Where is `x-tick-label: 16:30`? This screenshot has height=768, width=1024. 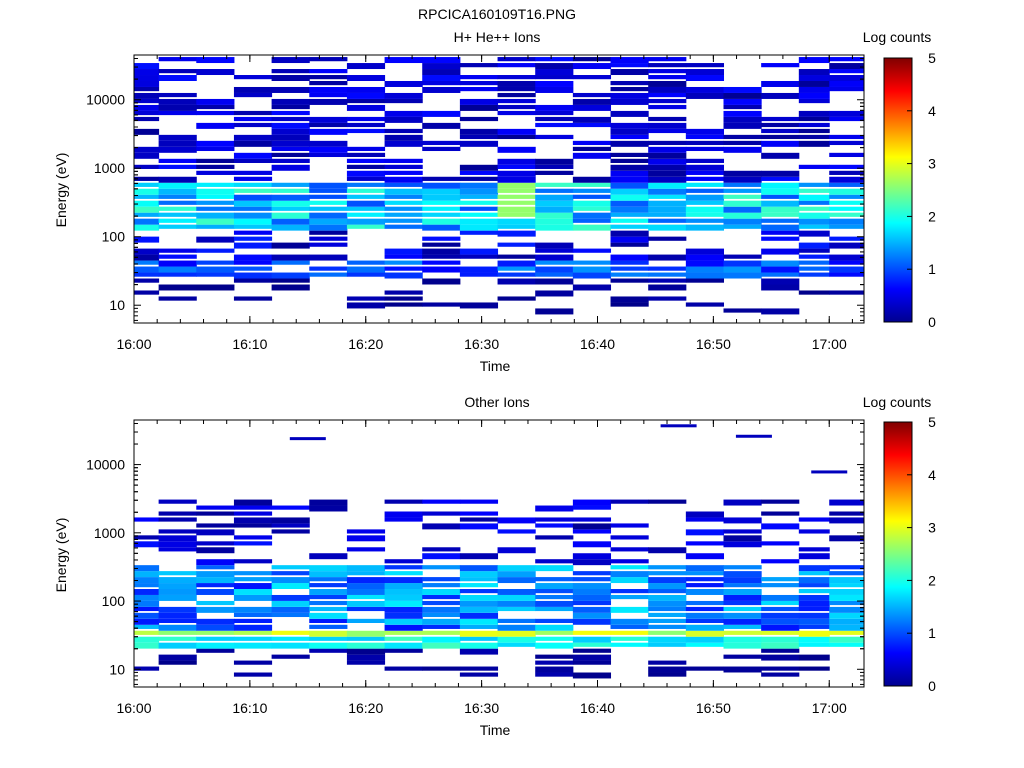
x-tick-label: 16:30 is located at coordinates (481, 344).